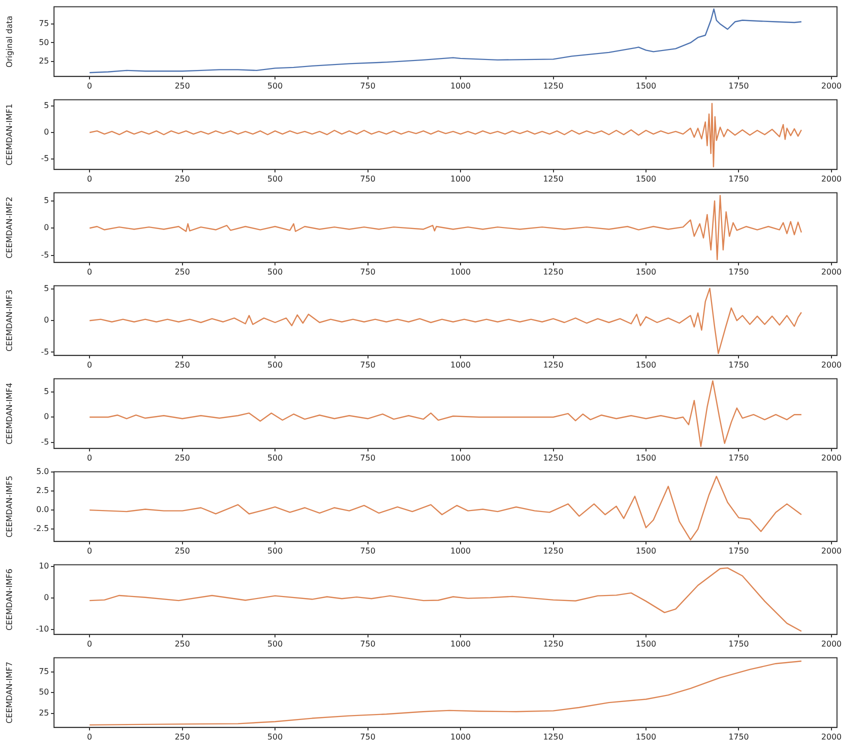 Image resolution: width=851 pixels, height=744 pixels. What do you see at coordinates (9, 135) in the screenshot?
I see `y-axis-title: CEEMDAN-IMF1` at bounding box center [9, 135].